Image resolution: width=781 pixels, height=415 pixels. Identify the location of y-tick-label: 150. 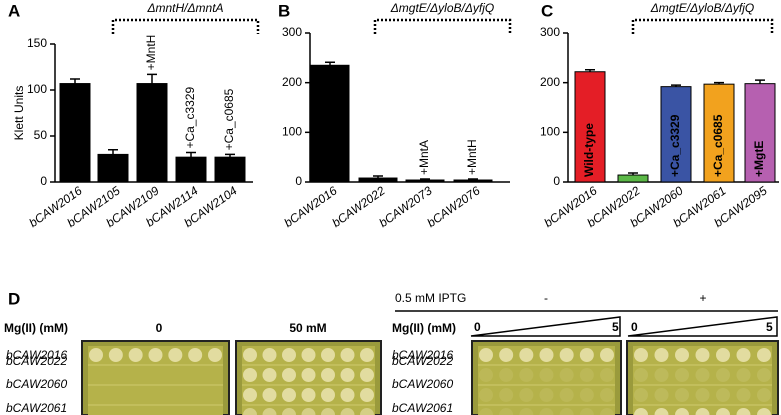
(37, 43).